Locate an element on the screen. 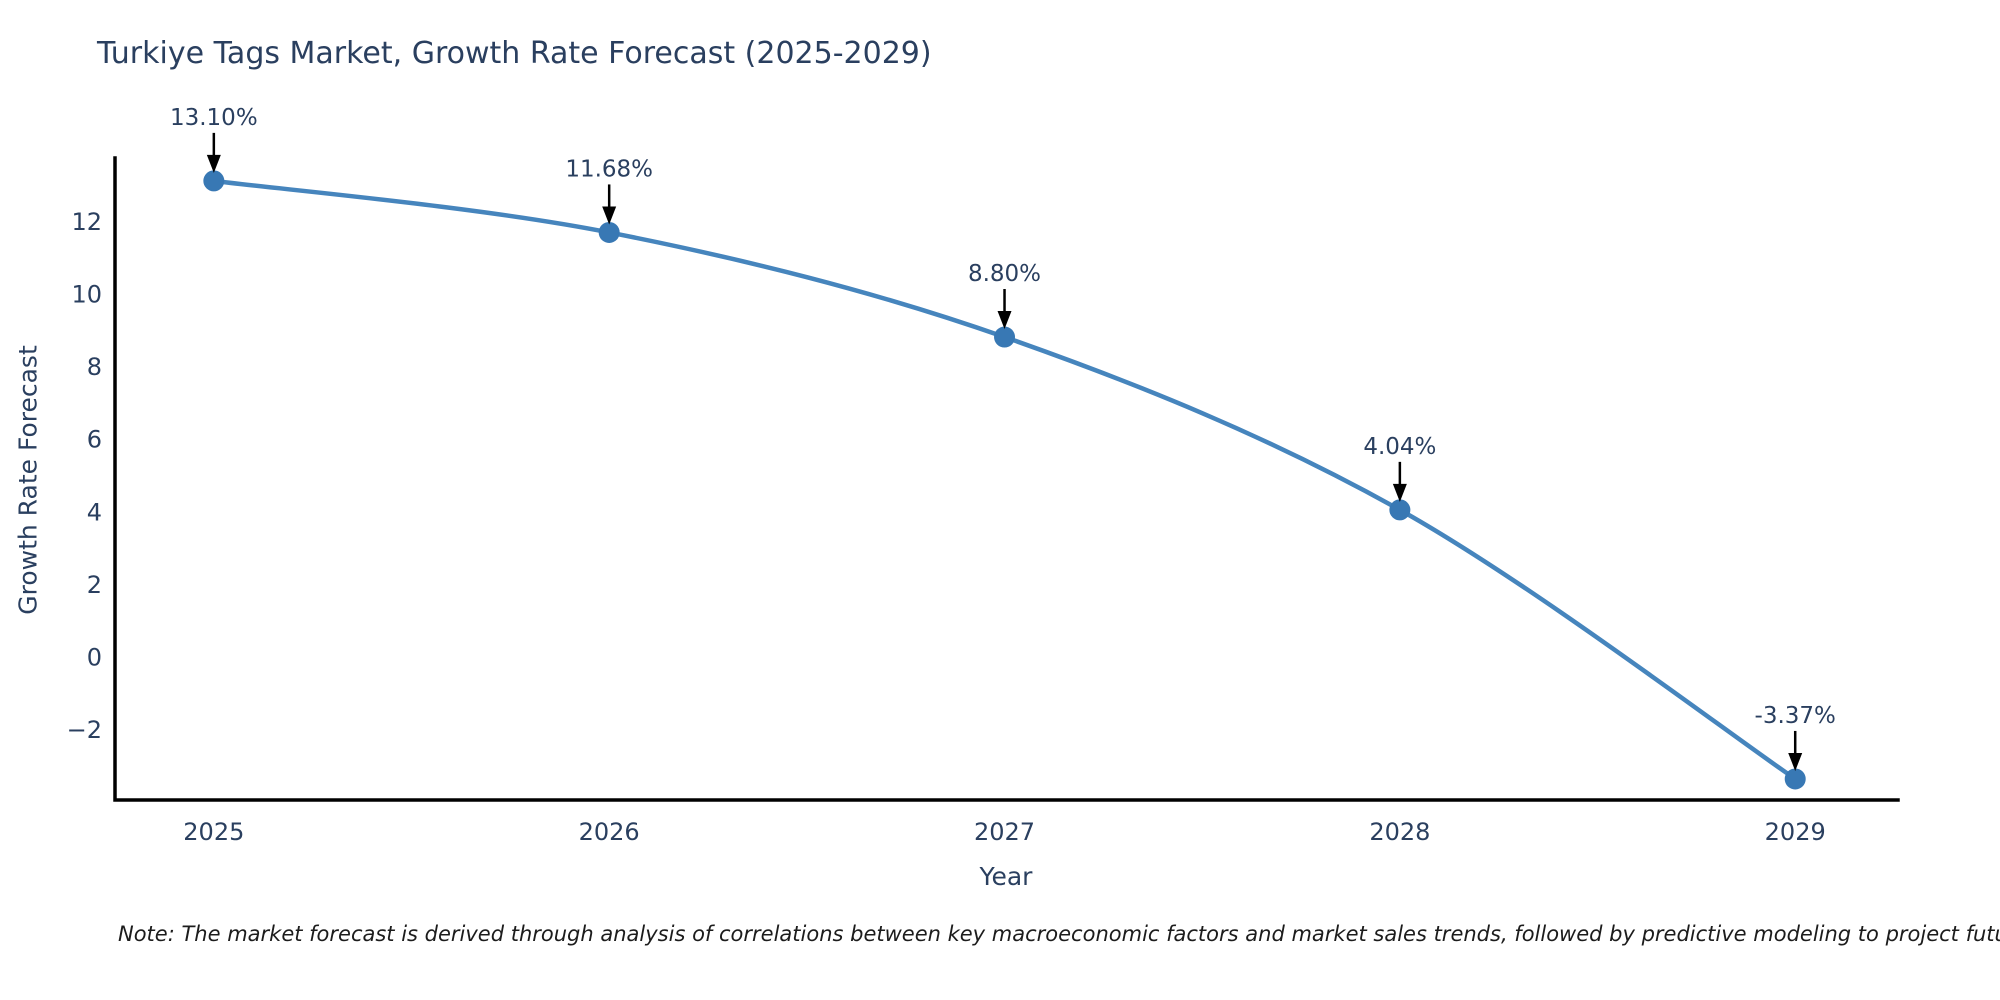  x-axis-title: Year is located at coordinates (1006, 876).